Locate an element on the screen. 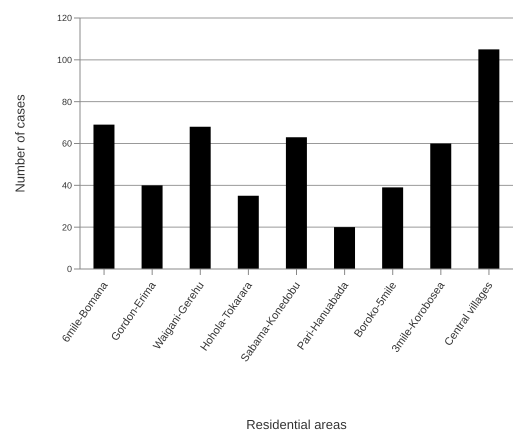 The image size is (517, 439). y-tick-label: 80 is located at coordinates (67, 101).